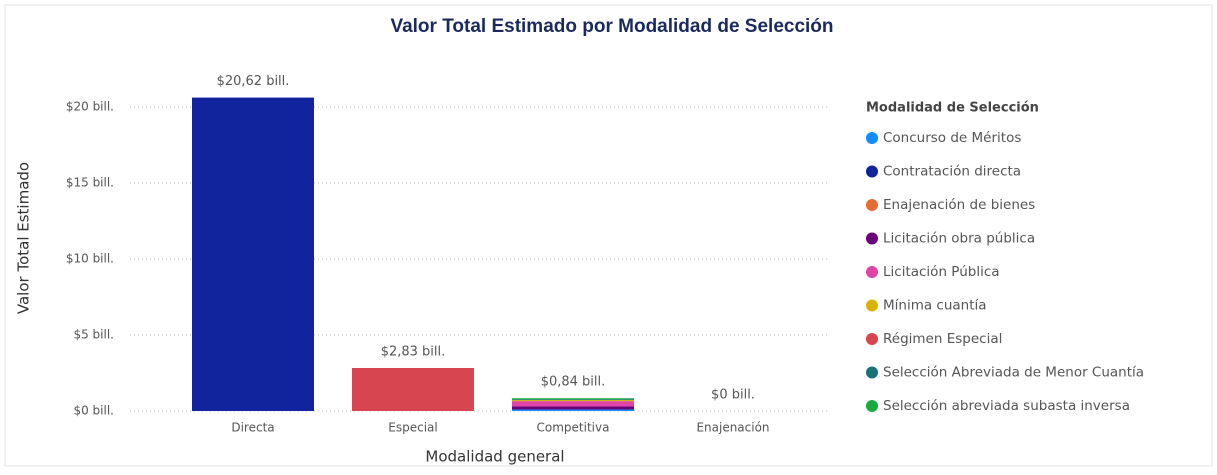 This screenshot has height=475, width=1217. I want to click on legend-label: Enajenación de bienes, so click(959, 205).